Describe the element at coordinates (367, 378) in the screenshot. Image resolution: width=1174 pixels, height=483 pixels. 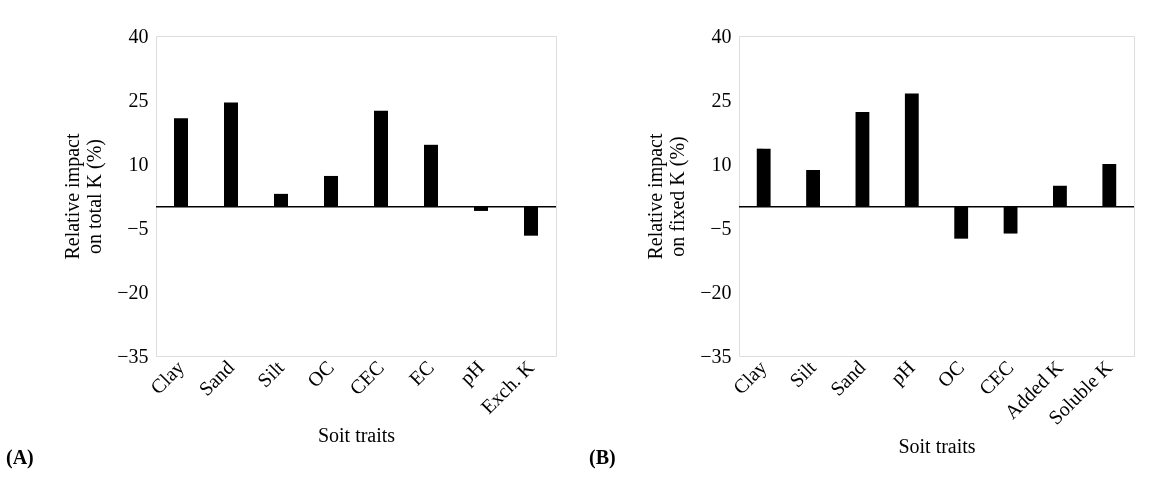
I see `x-tick-label: CEC` at that location.